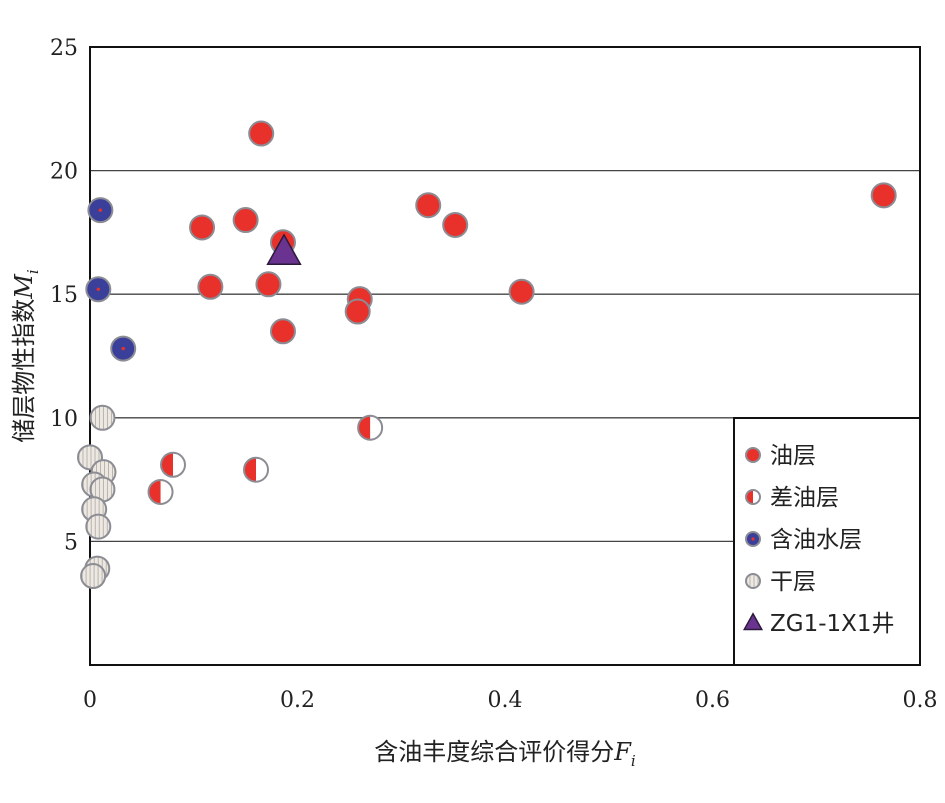  What do you see at coordinates (832, 624) in the screenshot?
I see `legend-label: ZG1-1X1井` at bounding box center [832, 624].